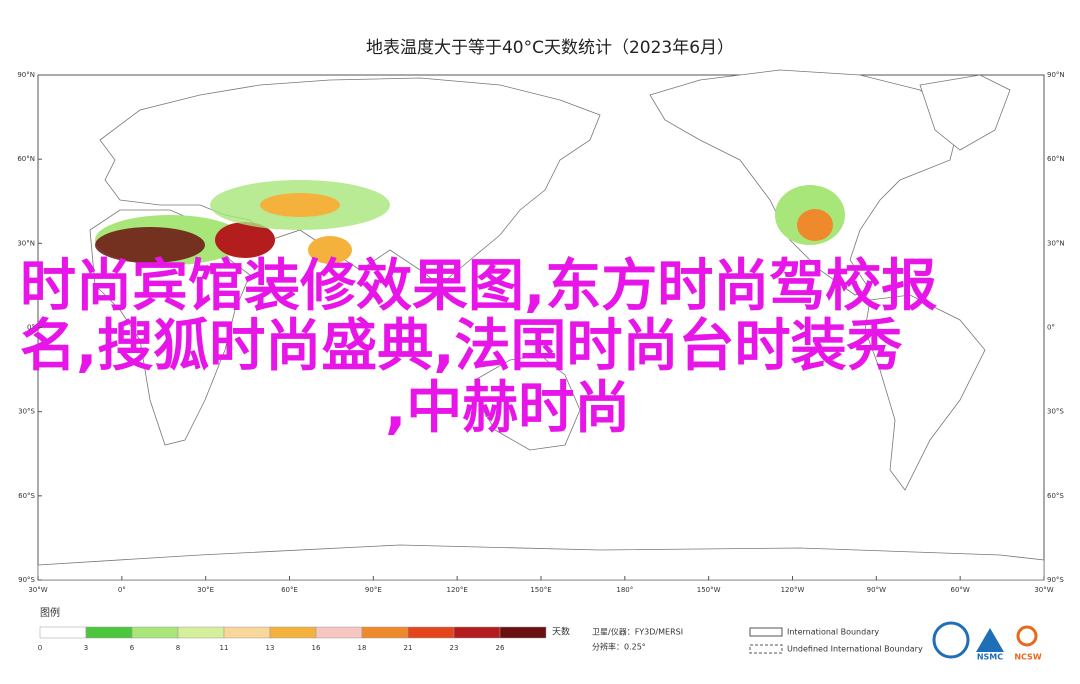  I want to click on legend-label: 18, so click(362, 648).